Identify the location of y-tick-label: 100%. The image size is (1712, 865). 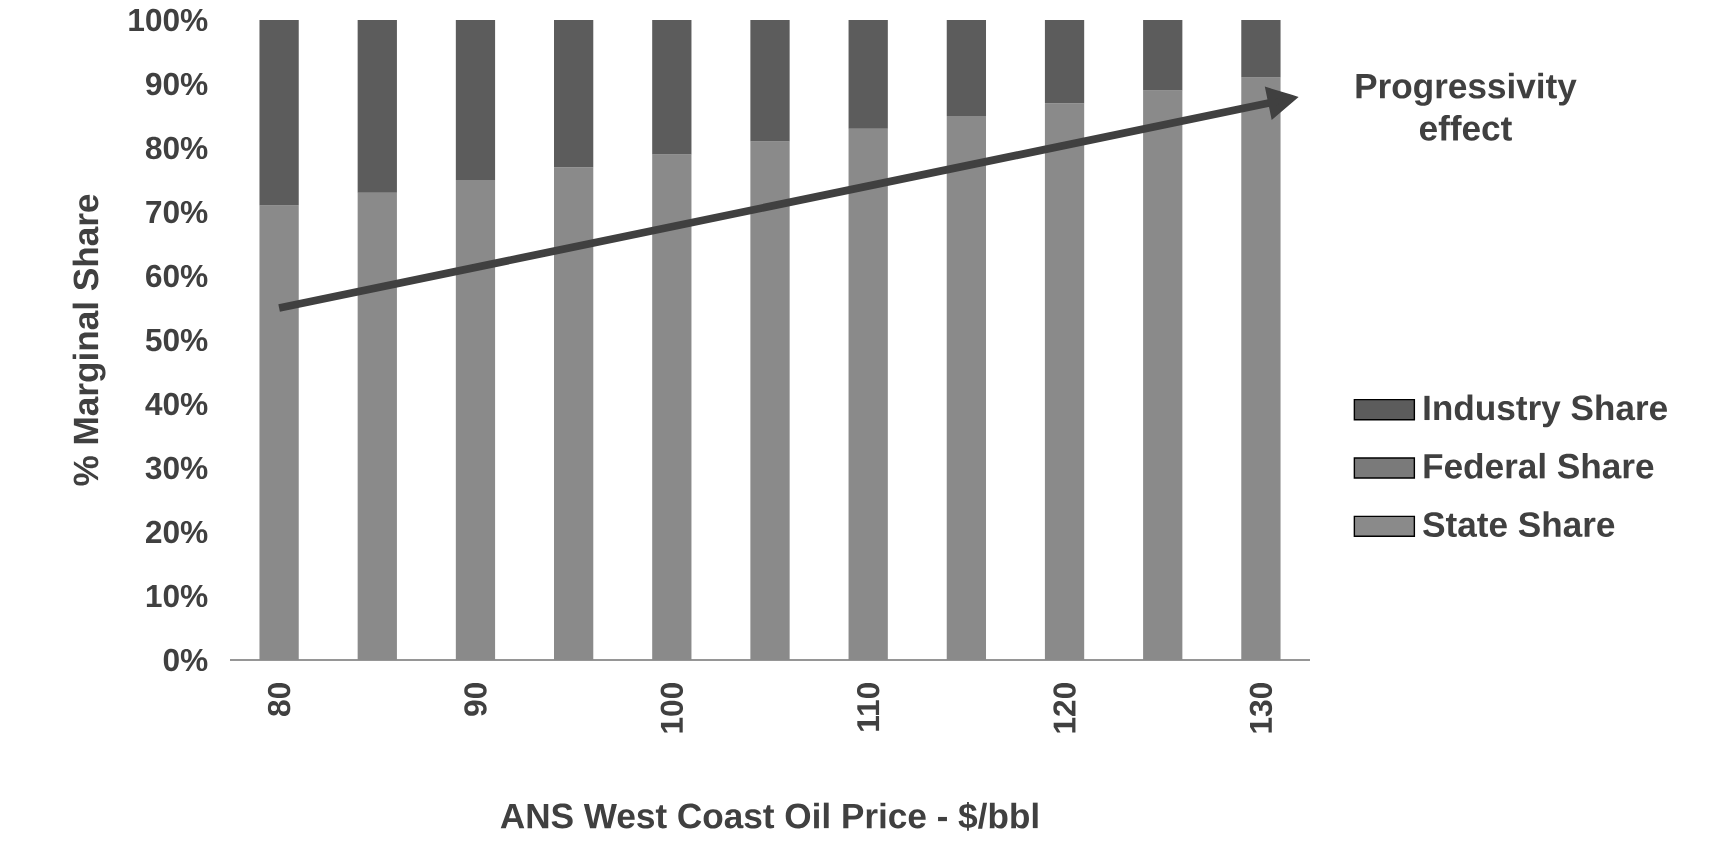
(168, 20).